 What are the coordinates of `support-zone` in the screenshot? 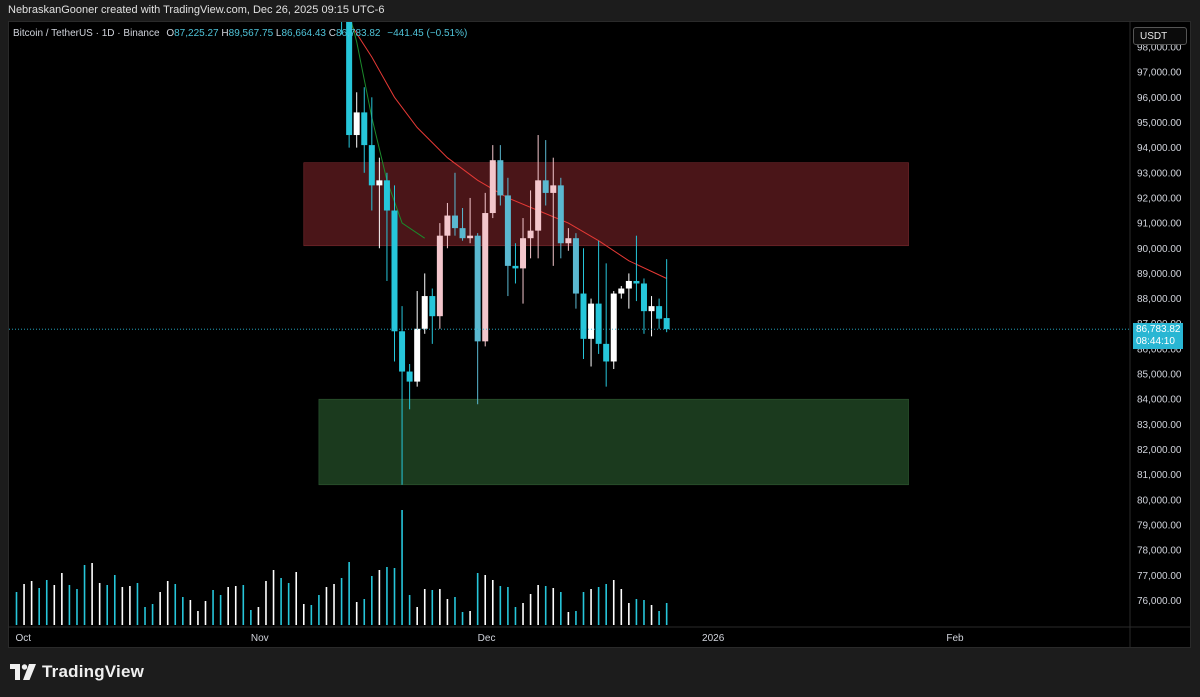 It's located at (613, 442).